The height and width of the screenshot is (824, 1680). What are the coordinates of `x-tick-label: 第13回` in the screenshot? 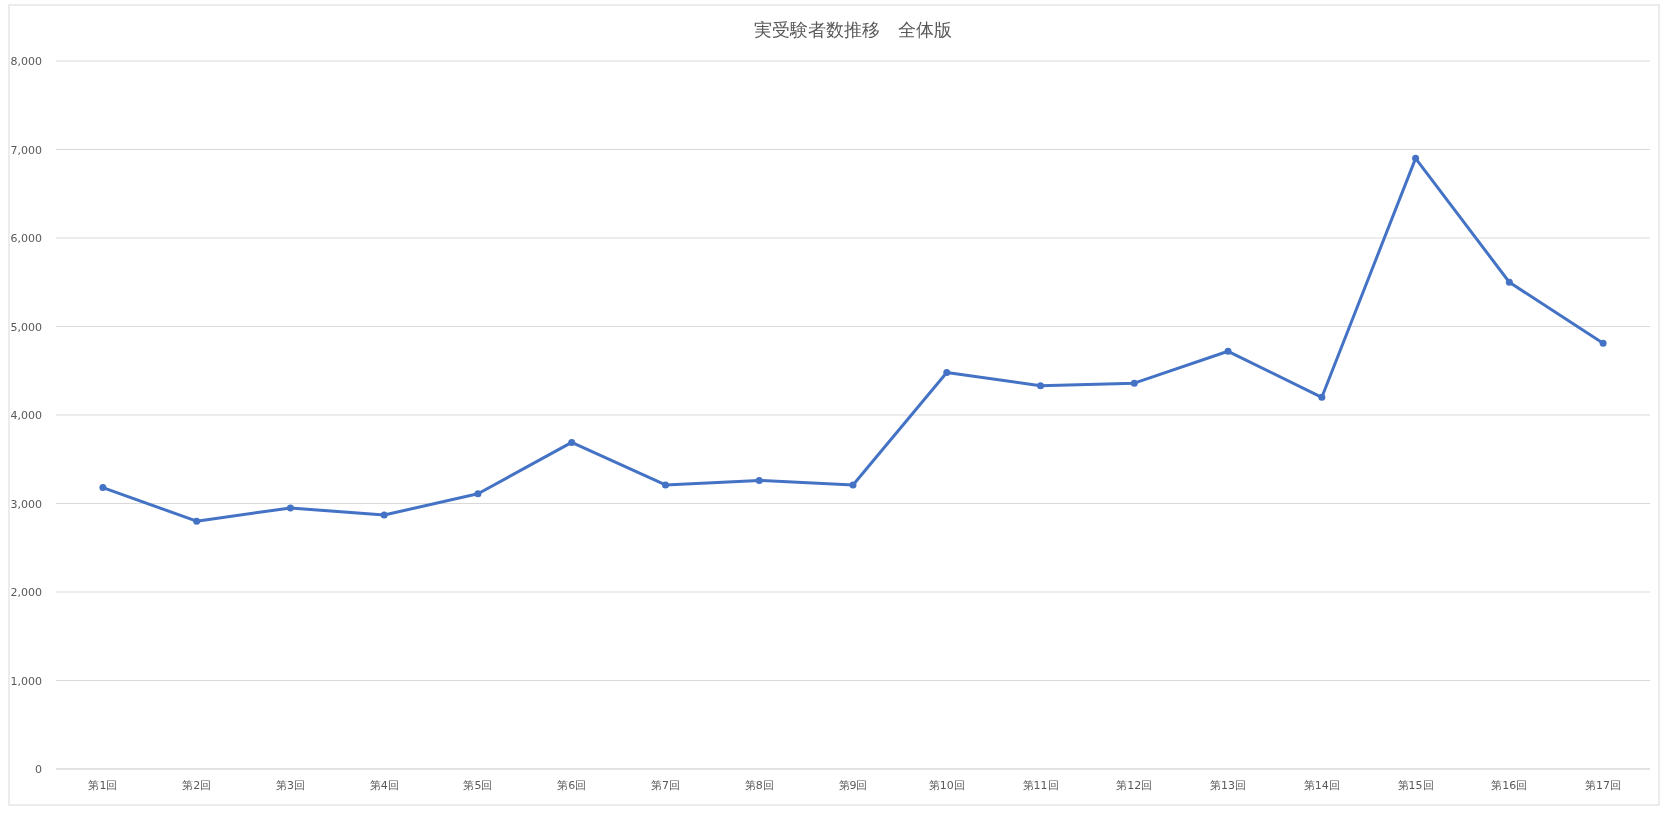 It's located at (1228, 785).